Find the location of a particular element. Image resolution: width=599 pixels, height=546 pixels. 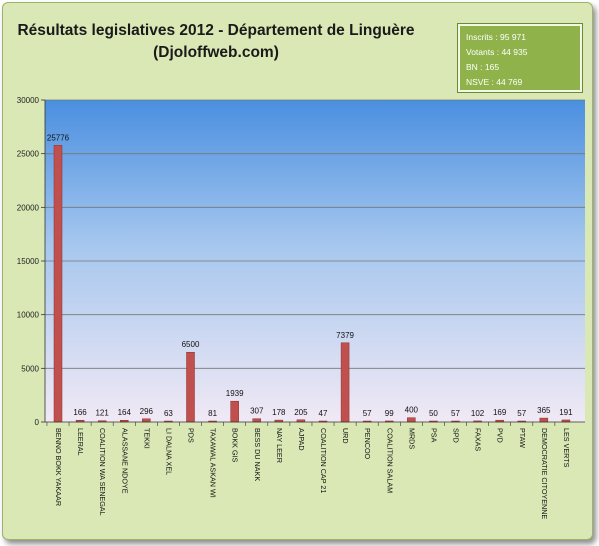

x-tick-label: BENNO BOKK YAKAAR is located at coordinates (58, 467).